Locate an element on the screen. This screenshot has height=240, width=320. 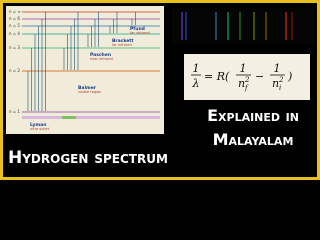
headline: Explained in Malayalam is located at coordinates (253, 127).